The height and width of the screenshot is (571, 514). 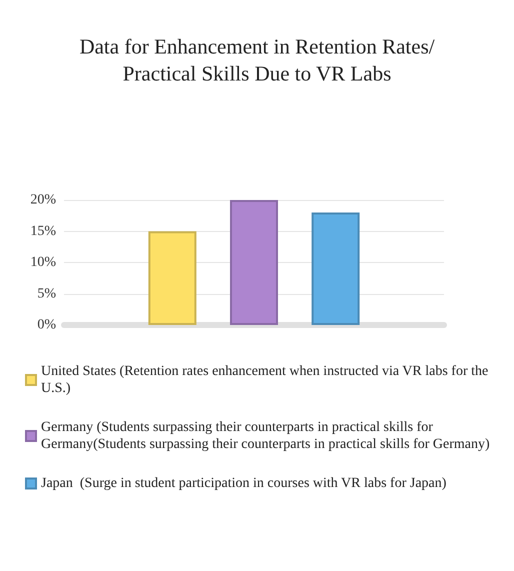 What do you see at coordinates (257, 60) in the screenshot?
I see `chart-title: Data for Enhancement in Retention Rates/Practical Skills Due to VR Labs` at bounding box center [257, 60].